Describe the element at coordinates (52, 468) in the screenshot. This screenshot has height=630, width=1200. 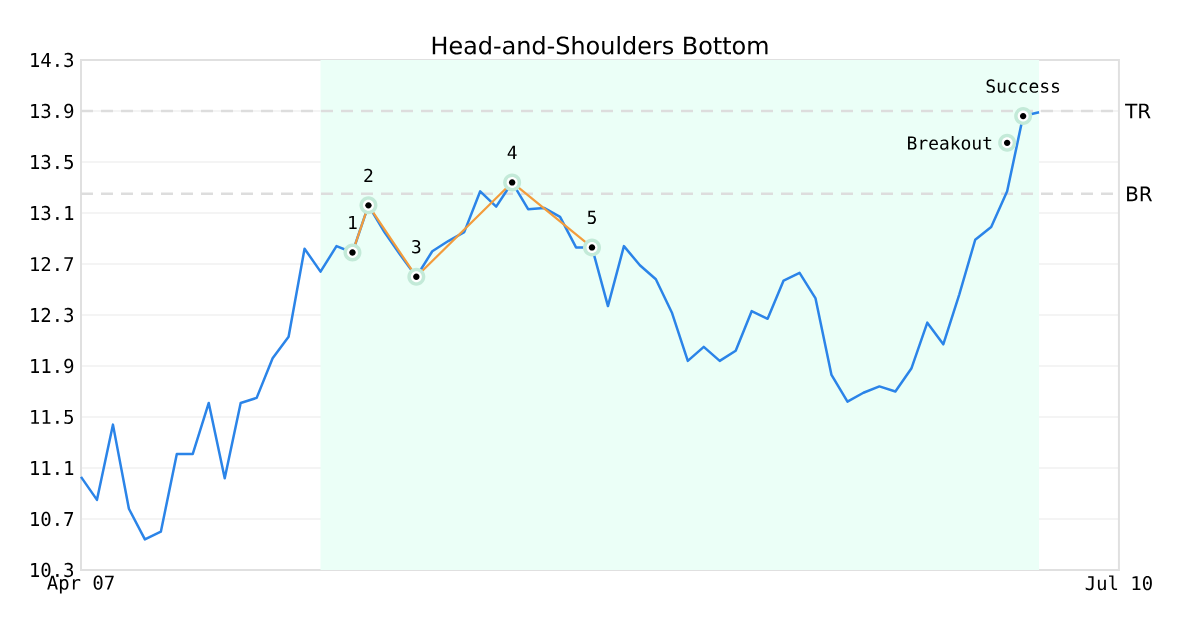
I see `y-tick-label: 11.1` at that location.